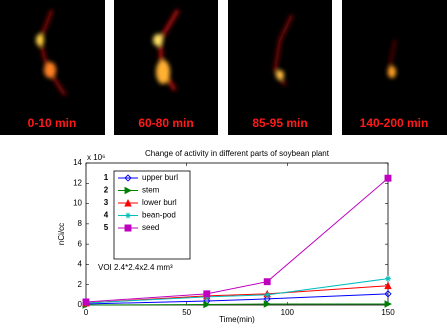 The width and height of the screenshot is (447, 329). Describe the element at coordinates (388, 312) in the screenshot. I see `x-tick-label: 150` at that location.